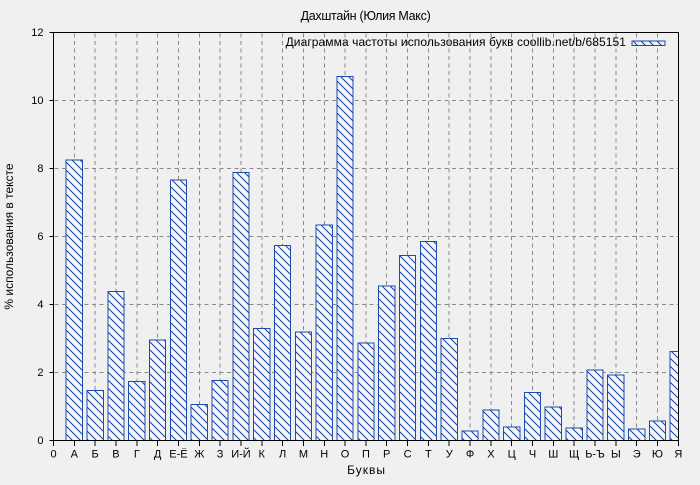  I want to click on svg-text: К, so click(262, 454).